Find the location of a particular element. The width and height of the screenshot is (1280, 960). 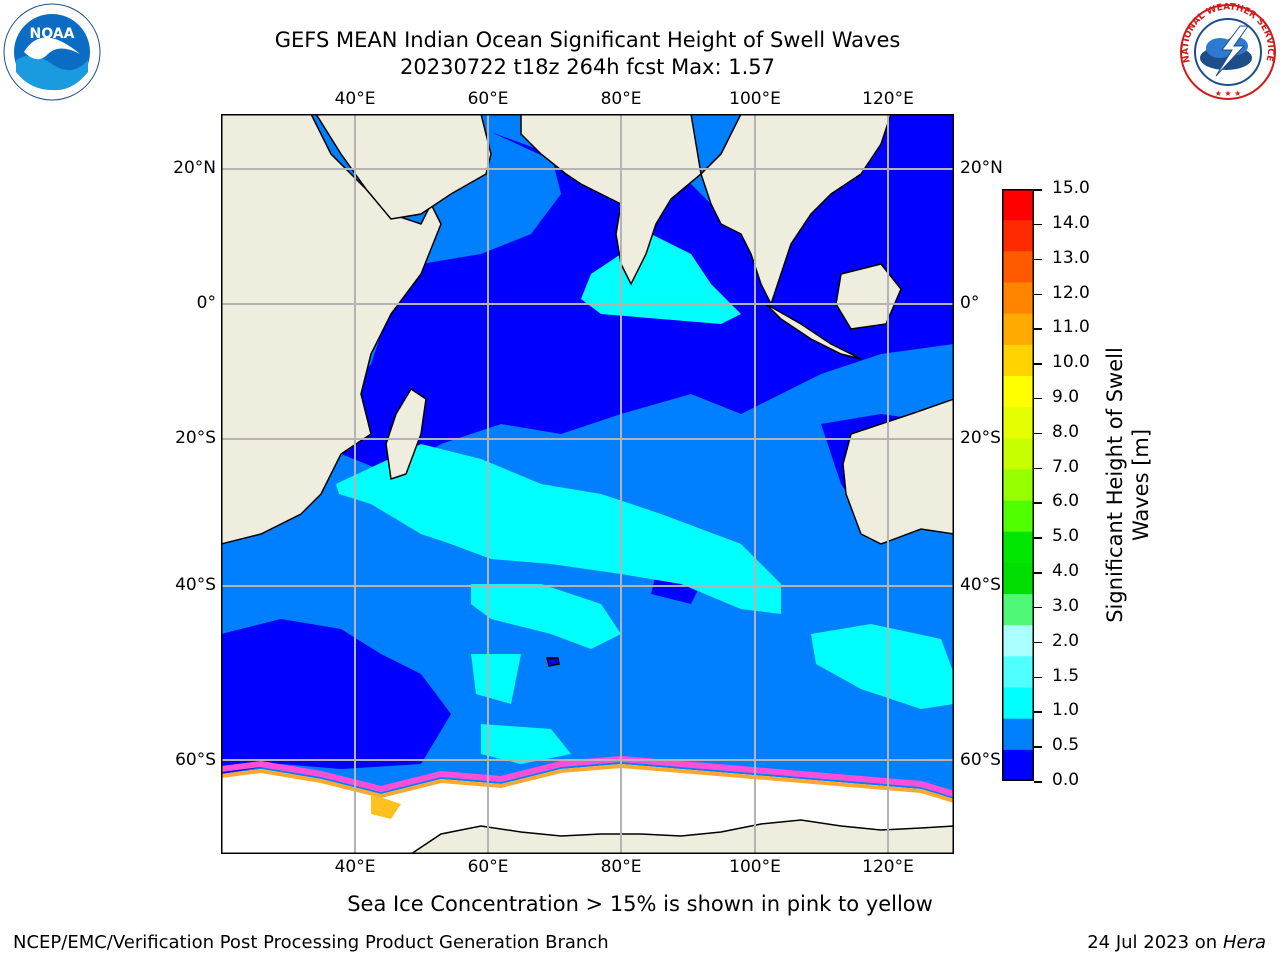

colorbar-tick-label: 12.0 is located at coordinates (1071, 292).